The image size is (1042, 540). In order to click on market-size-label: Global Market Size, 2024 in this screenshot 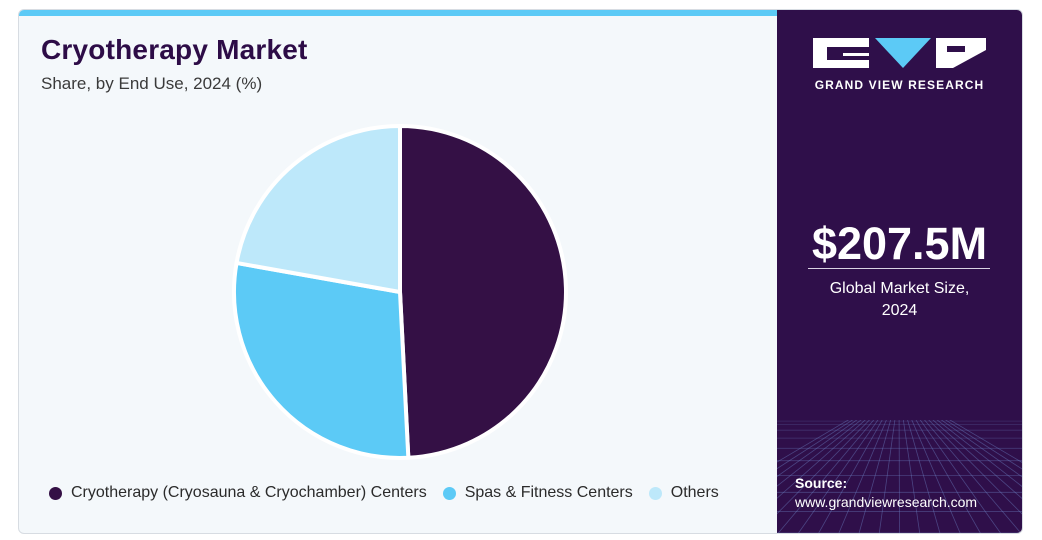, I will do `click(899, 300)`.